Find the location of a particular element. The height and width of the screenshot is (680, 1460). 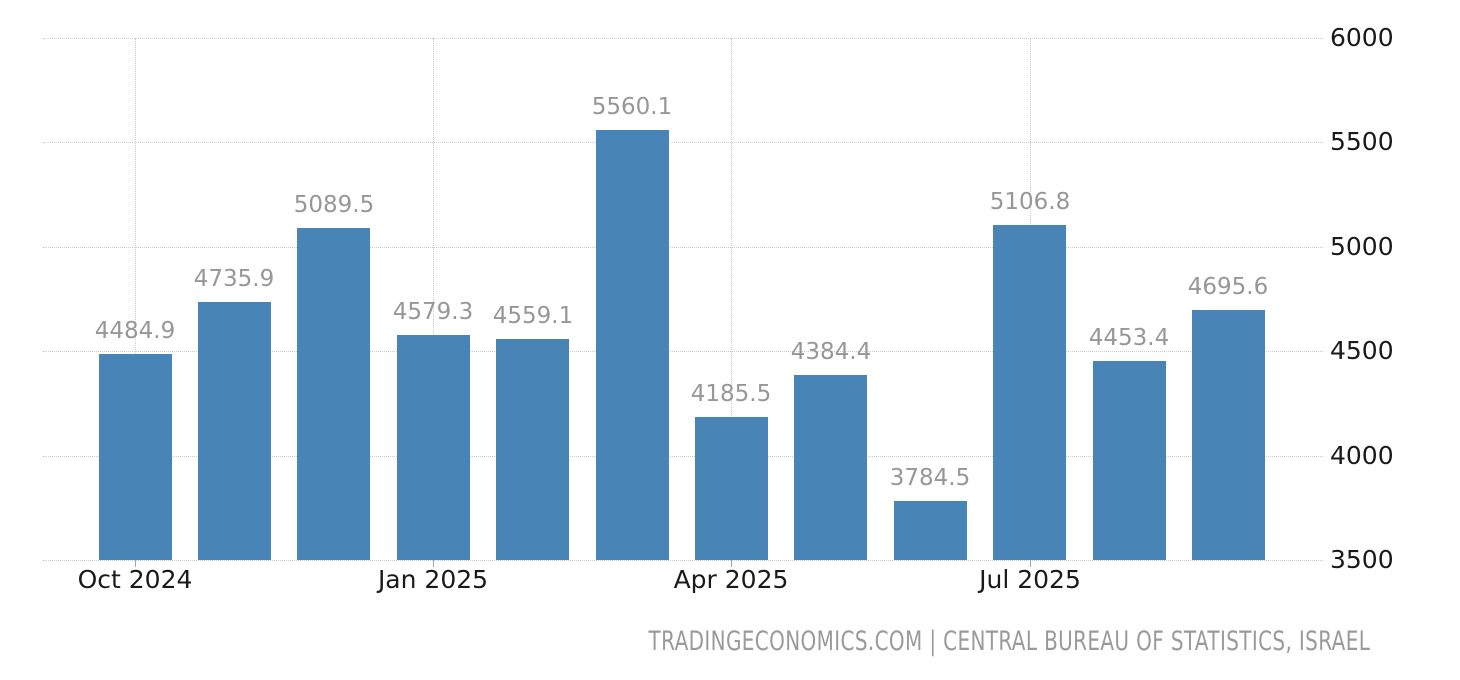

bar-value-label: 5560.1 is located at coordinates (632, 107).